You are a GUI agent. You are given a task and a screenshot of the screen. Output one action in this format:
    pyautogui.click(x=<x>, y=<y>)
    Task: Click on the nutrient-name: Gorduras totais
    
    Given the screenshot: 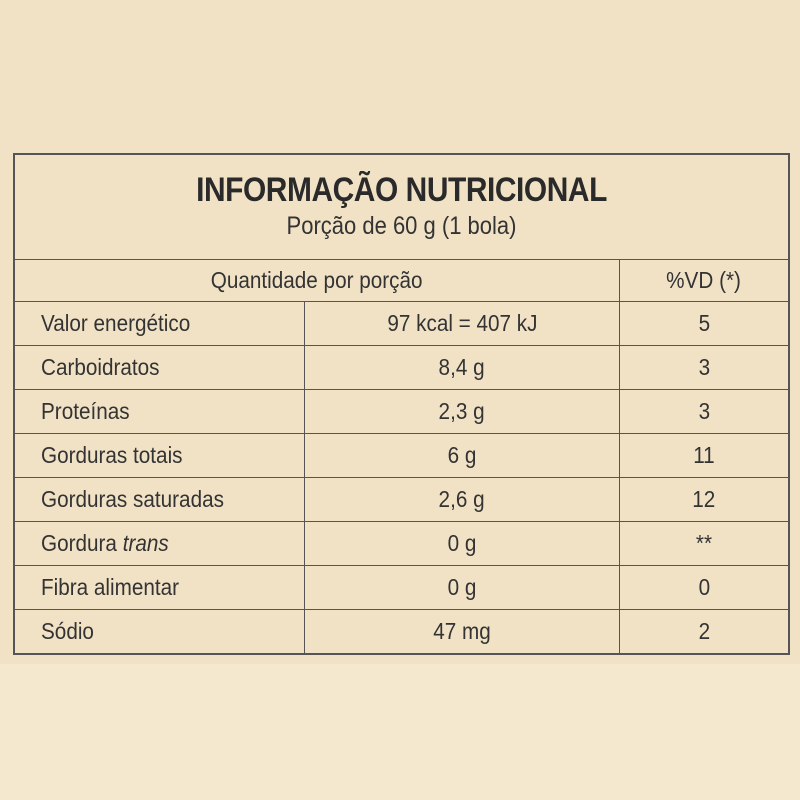 What is the action you would take?
    pyautogui.click(x=159, y=455)
    